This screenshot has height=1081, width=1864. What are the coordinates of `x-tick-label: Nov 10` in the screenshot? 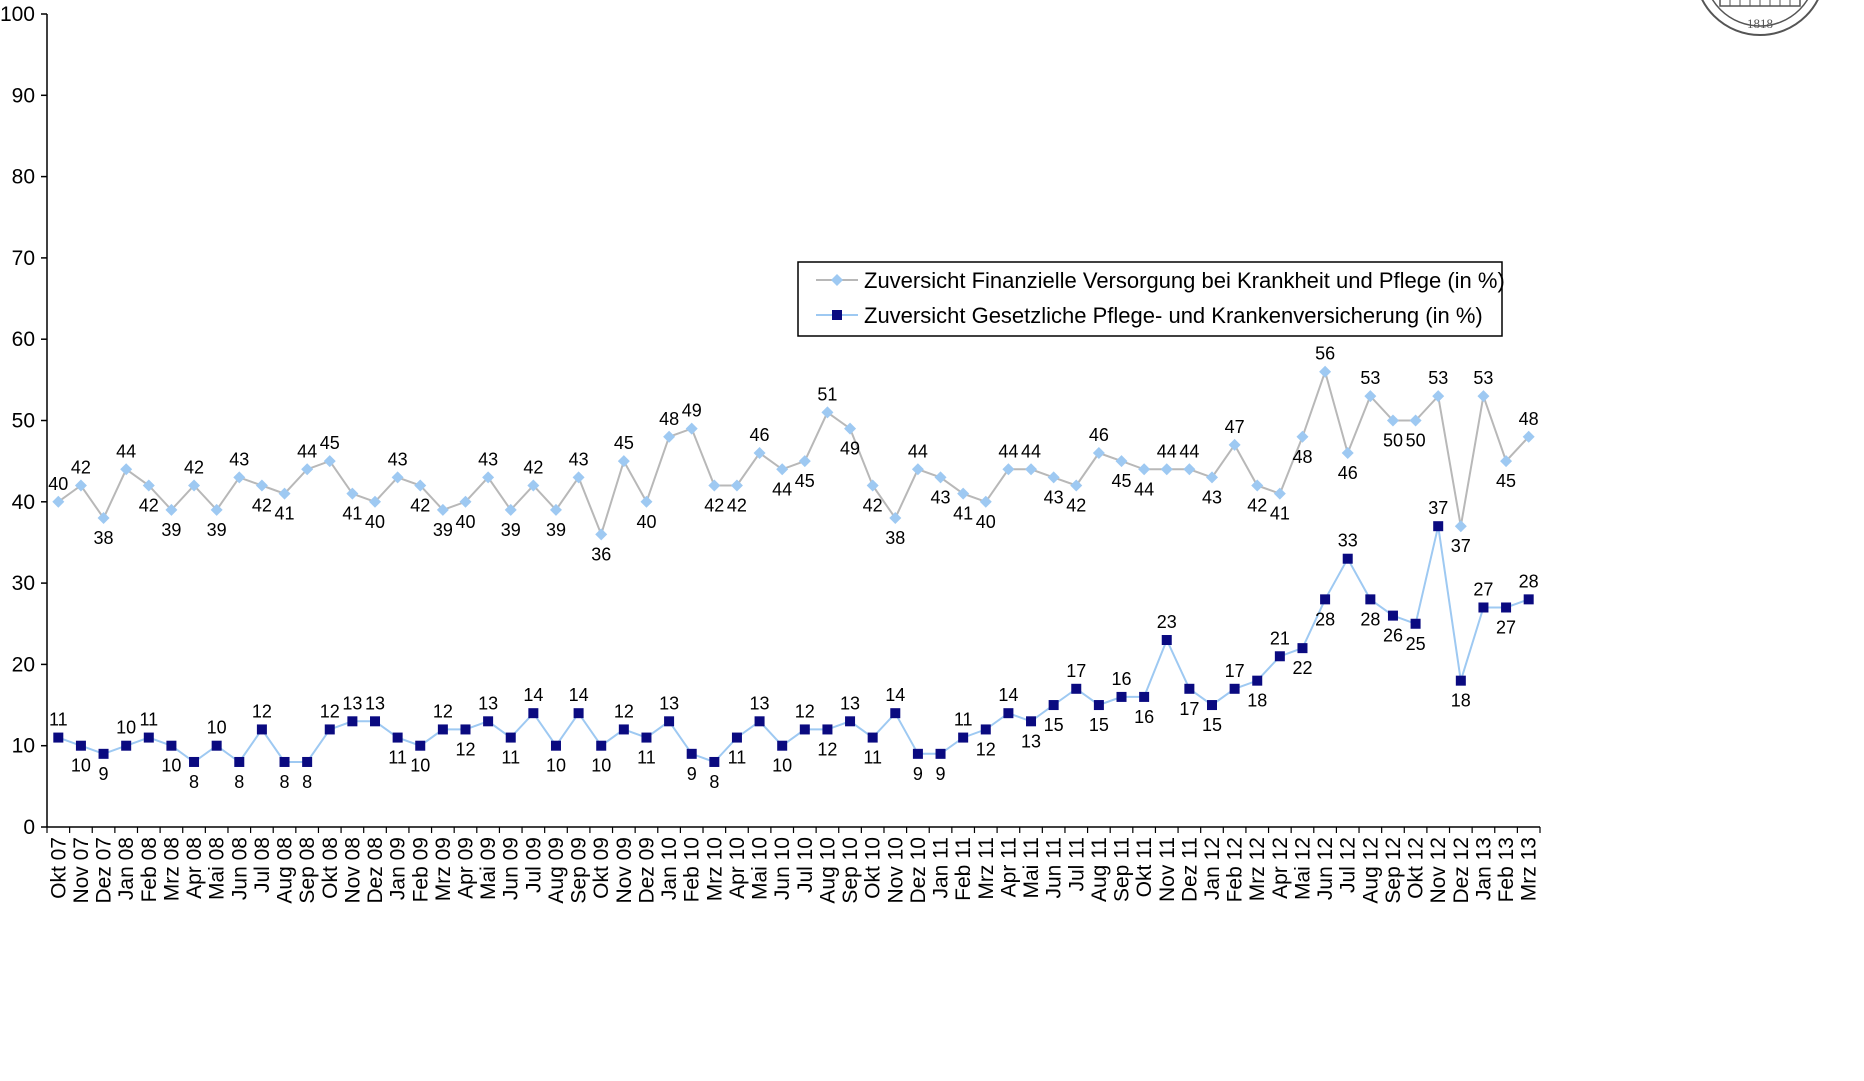 It's located at (895, 870).